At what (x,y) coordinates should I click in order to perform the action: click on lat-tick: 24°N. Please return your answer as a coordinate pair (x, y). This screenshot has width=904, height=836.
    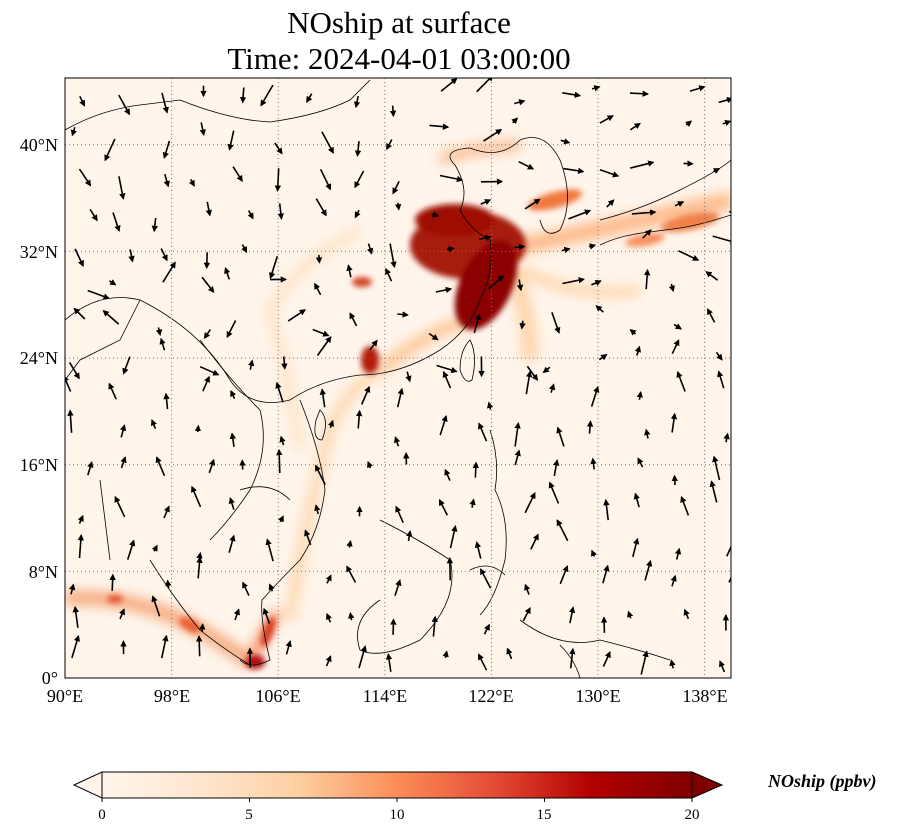
    Looking at the image, I should click on (38, 358).